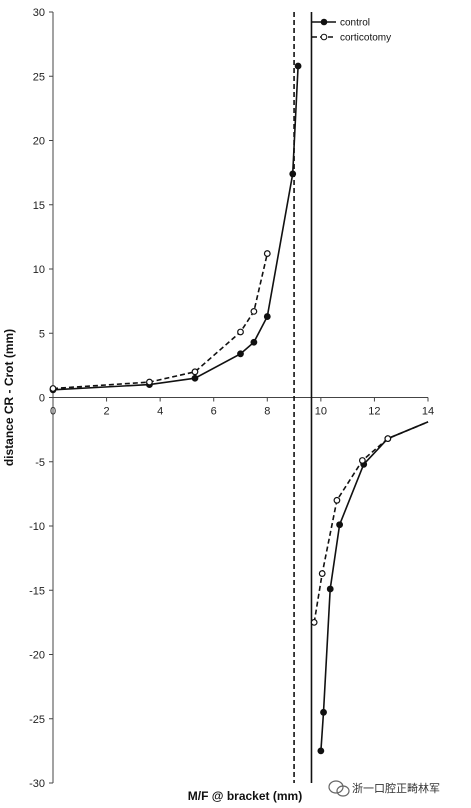  Describe the element at coordinates (40, 463) in the screenshot. I see `y-tick-label: -5` at that location.